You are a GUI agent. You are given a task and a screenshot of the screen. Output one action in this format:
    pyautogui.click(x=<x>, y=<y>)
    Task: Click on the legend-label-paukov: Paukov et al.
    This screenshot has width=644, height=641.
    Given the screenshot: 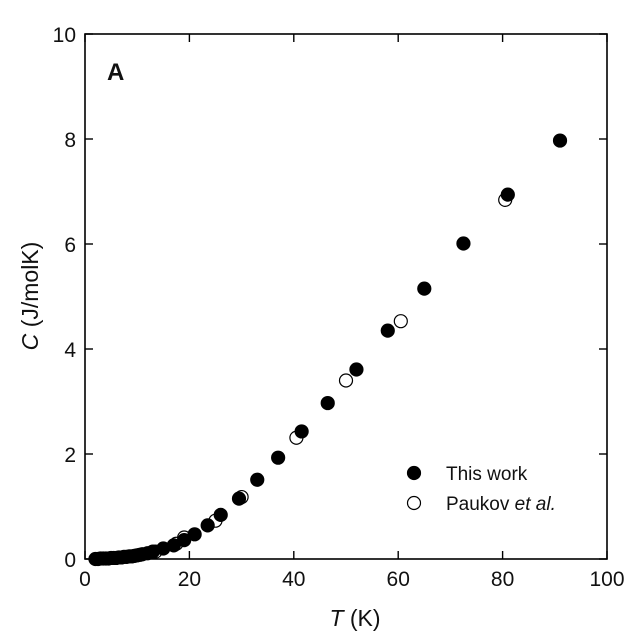 What is the action you would take?
    pyautogui.click(x=501, y=504)
    